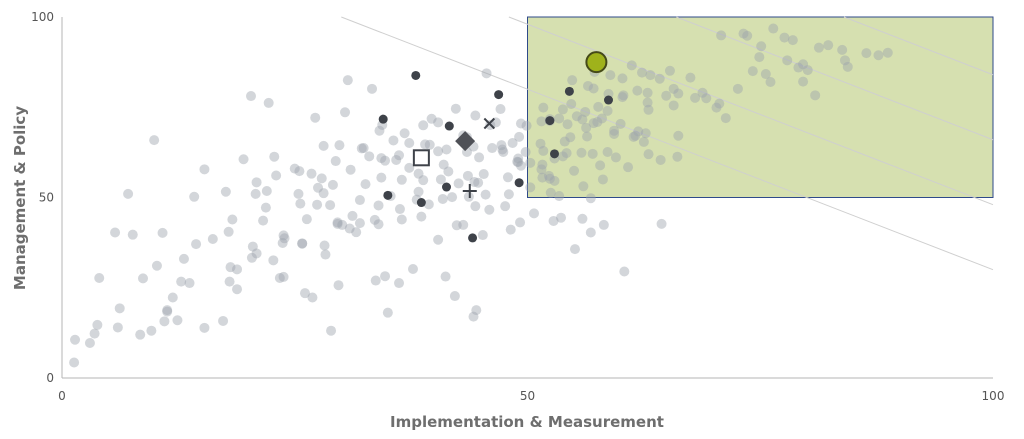  I want to click on square-marker, so click(421, 158).